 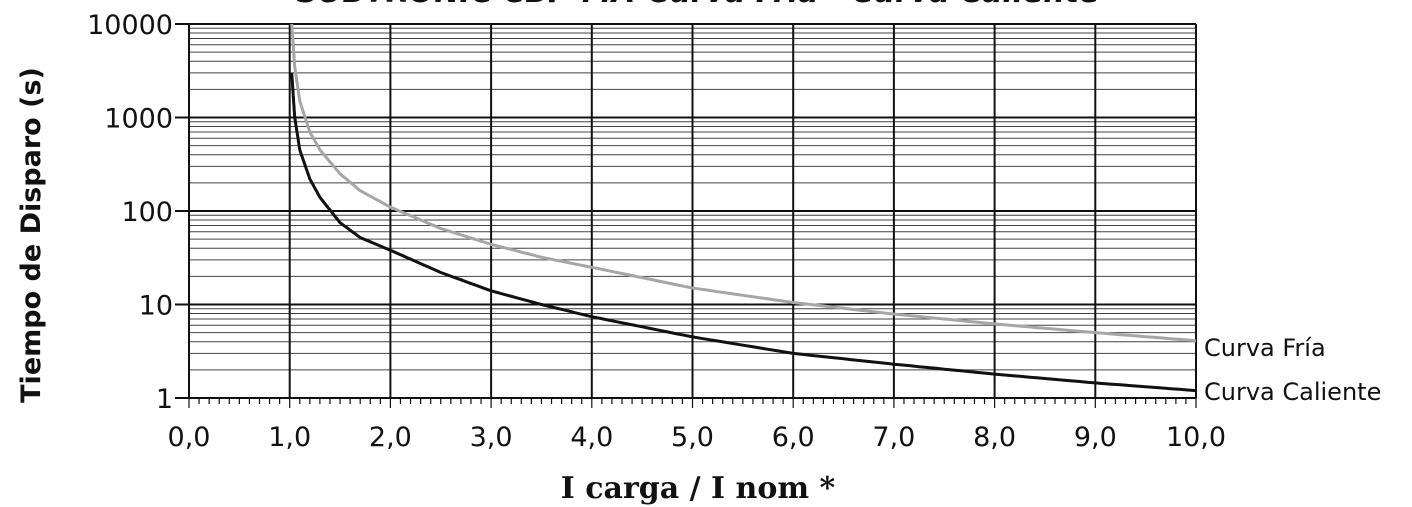 I want to click on x-tick-label: 2,0, so click(x=390, y=437).